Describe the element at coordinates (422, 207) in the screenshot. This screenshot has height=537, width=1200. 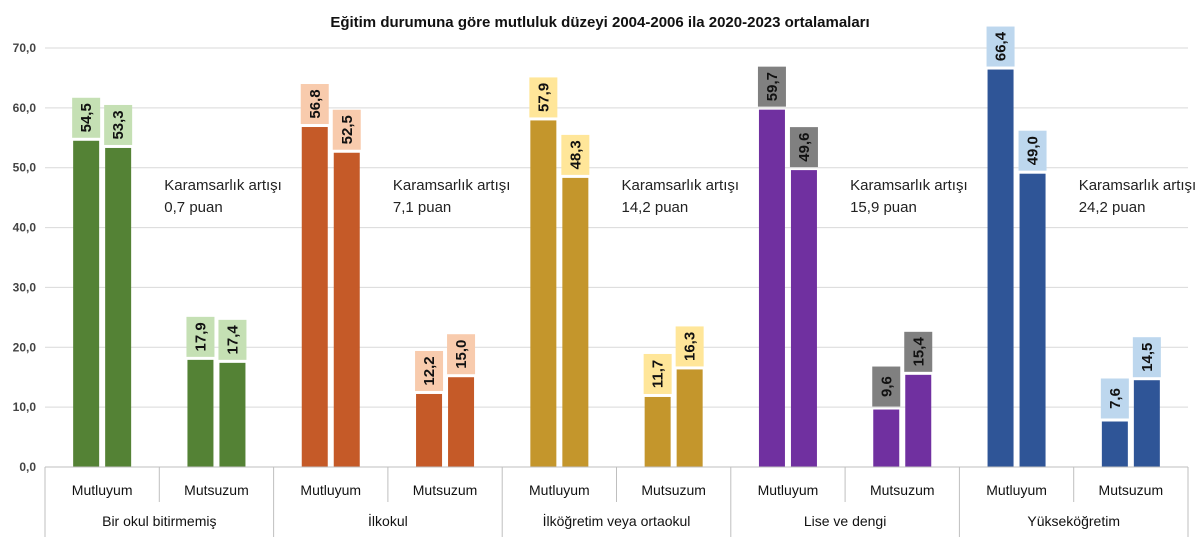
I see `annotation: 7,1 puan` at that location.